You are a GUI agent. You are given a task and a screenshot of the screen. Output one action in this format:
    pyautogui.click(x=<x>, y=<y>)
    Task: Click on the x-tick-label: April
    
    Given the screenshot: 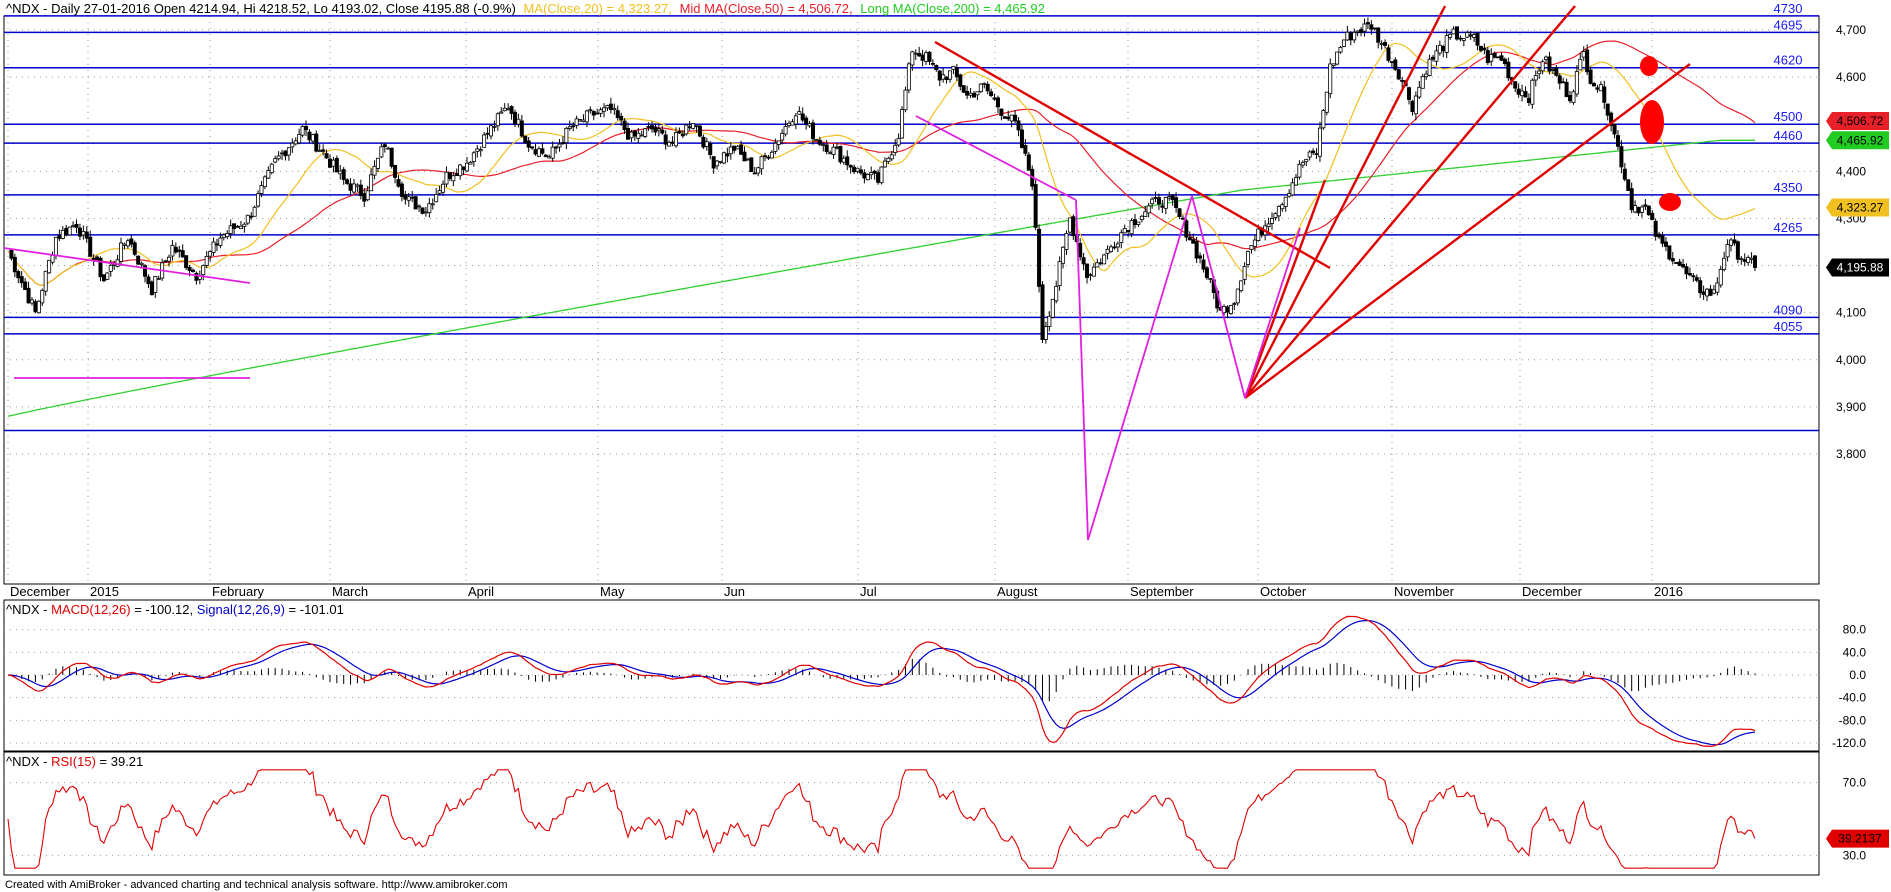 What is the action you would take?
    pyautogui.click(x=481, y=591)
    